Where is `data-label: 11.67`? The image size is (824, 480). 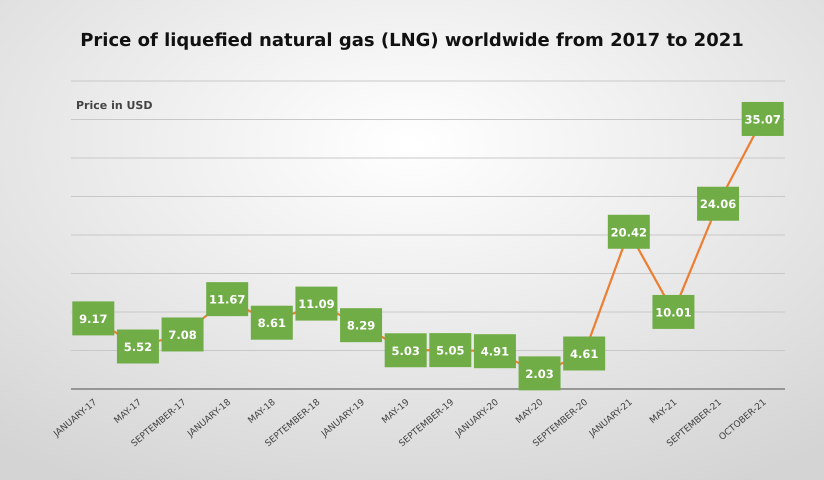
data-label: 11.67 is located at coordinates (227, 299).